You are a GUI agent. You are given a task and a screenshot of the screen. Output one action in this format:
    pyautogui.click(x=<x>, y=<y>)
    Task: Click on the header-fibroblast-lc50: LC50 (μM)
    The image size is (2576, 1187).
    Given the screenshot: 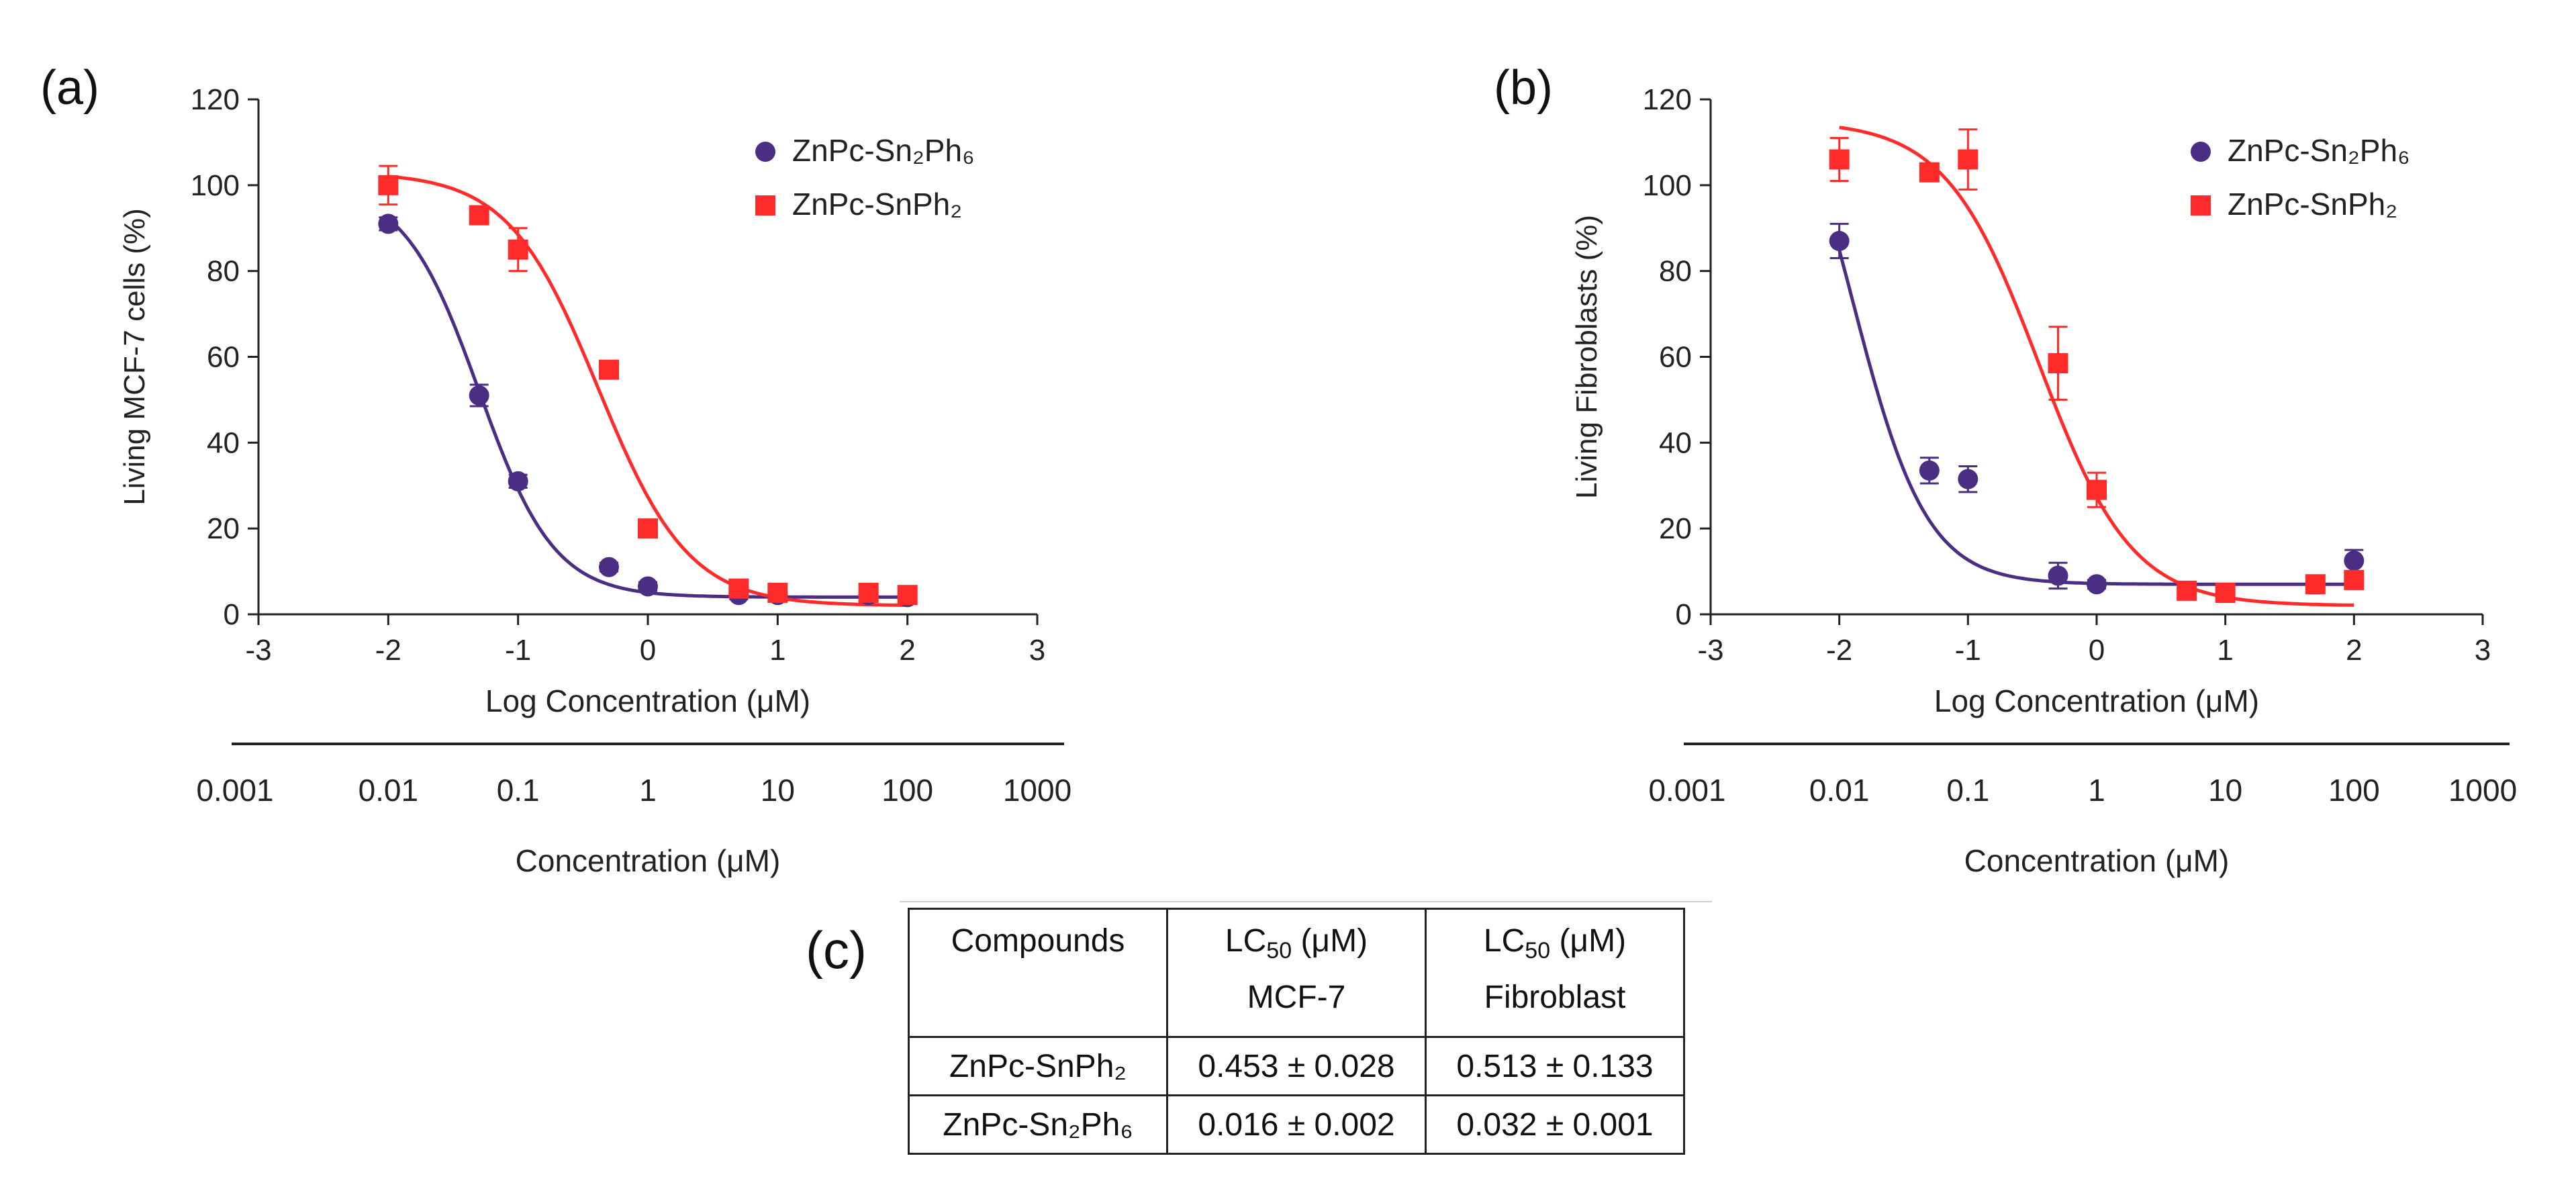 What is the action you would take?
    pyautogui.click(x=1555, y=946)
    